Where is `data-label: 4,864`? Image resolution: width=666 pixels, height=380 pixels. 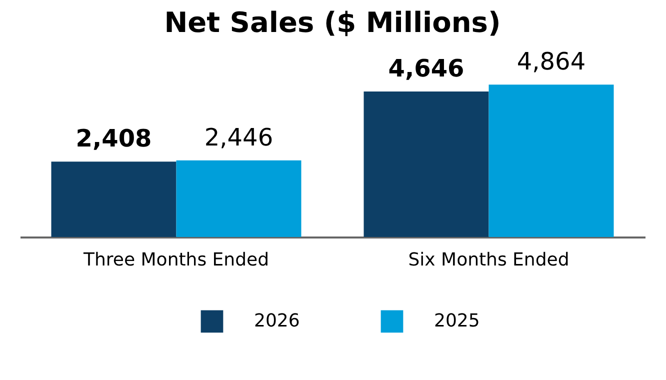 data-label: 4,864 is located at coordinates (551, 62).